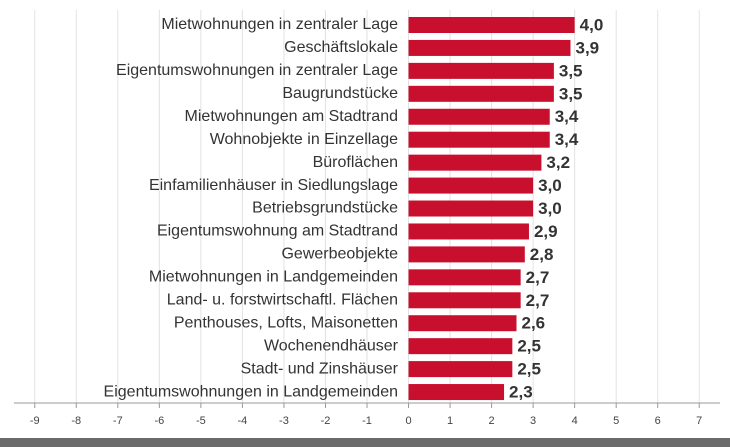 The width and height of the screenshot is (730, 447). I want to click on category-label: Gewerbeobjekte, so click(339, 254).